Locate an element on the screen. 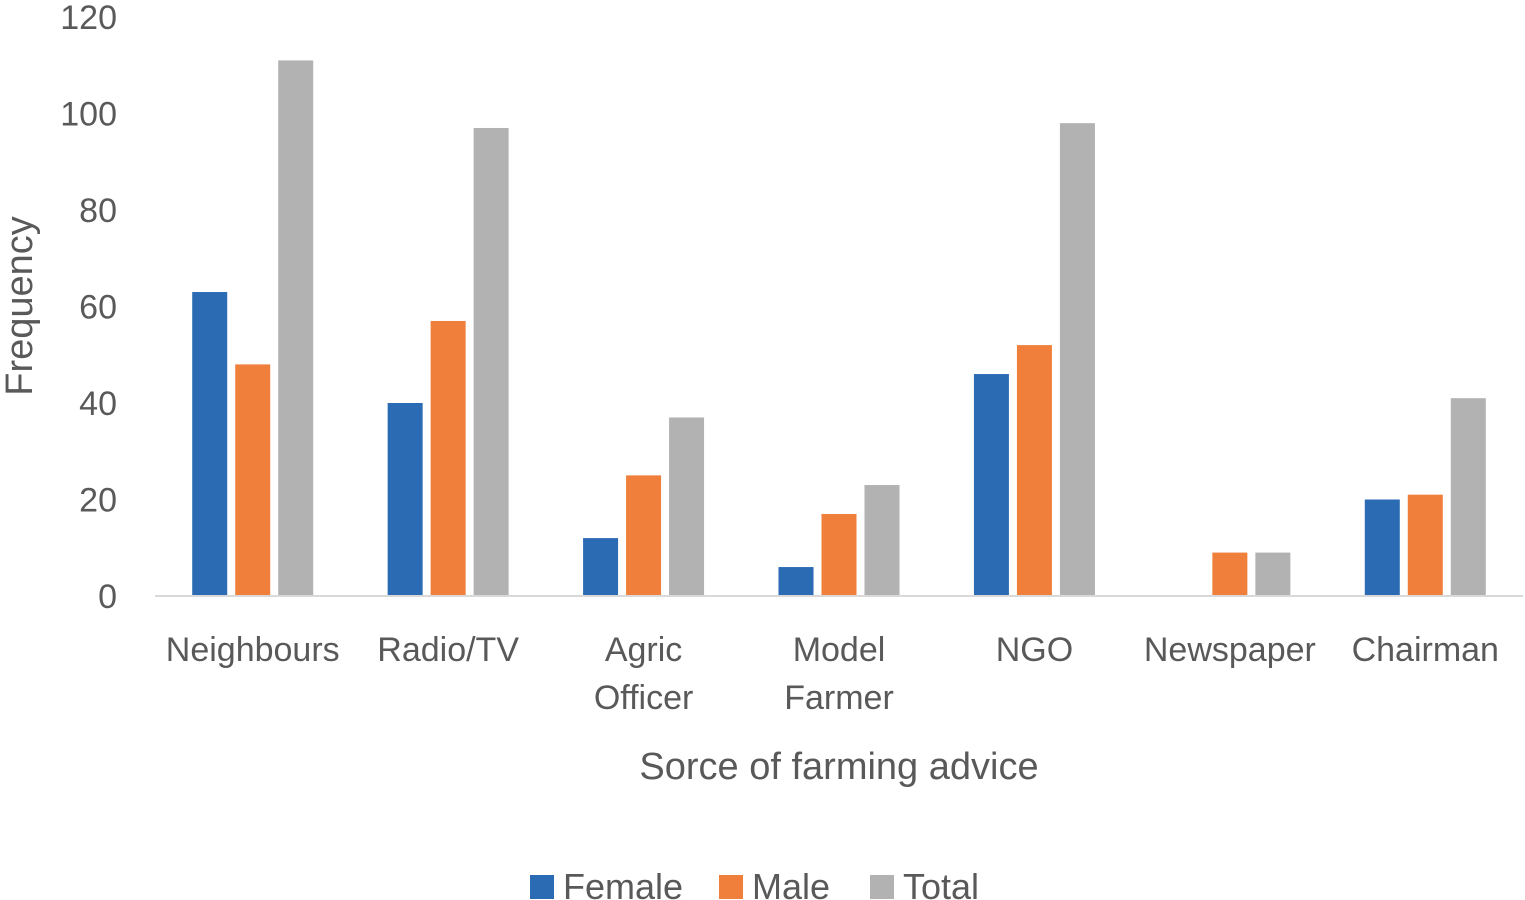  x-tick-label: Model Farmer is located at coordinates (839, 674).